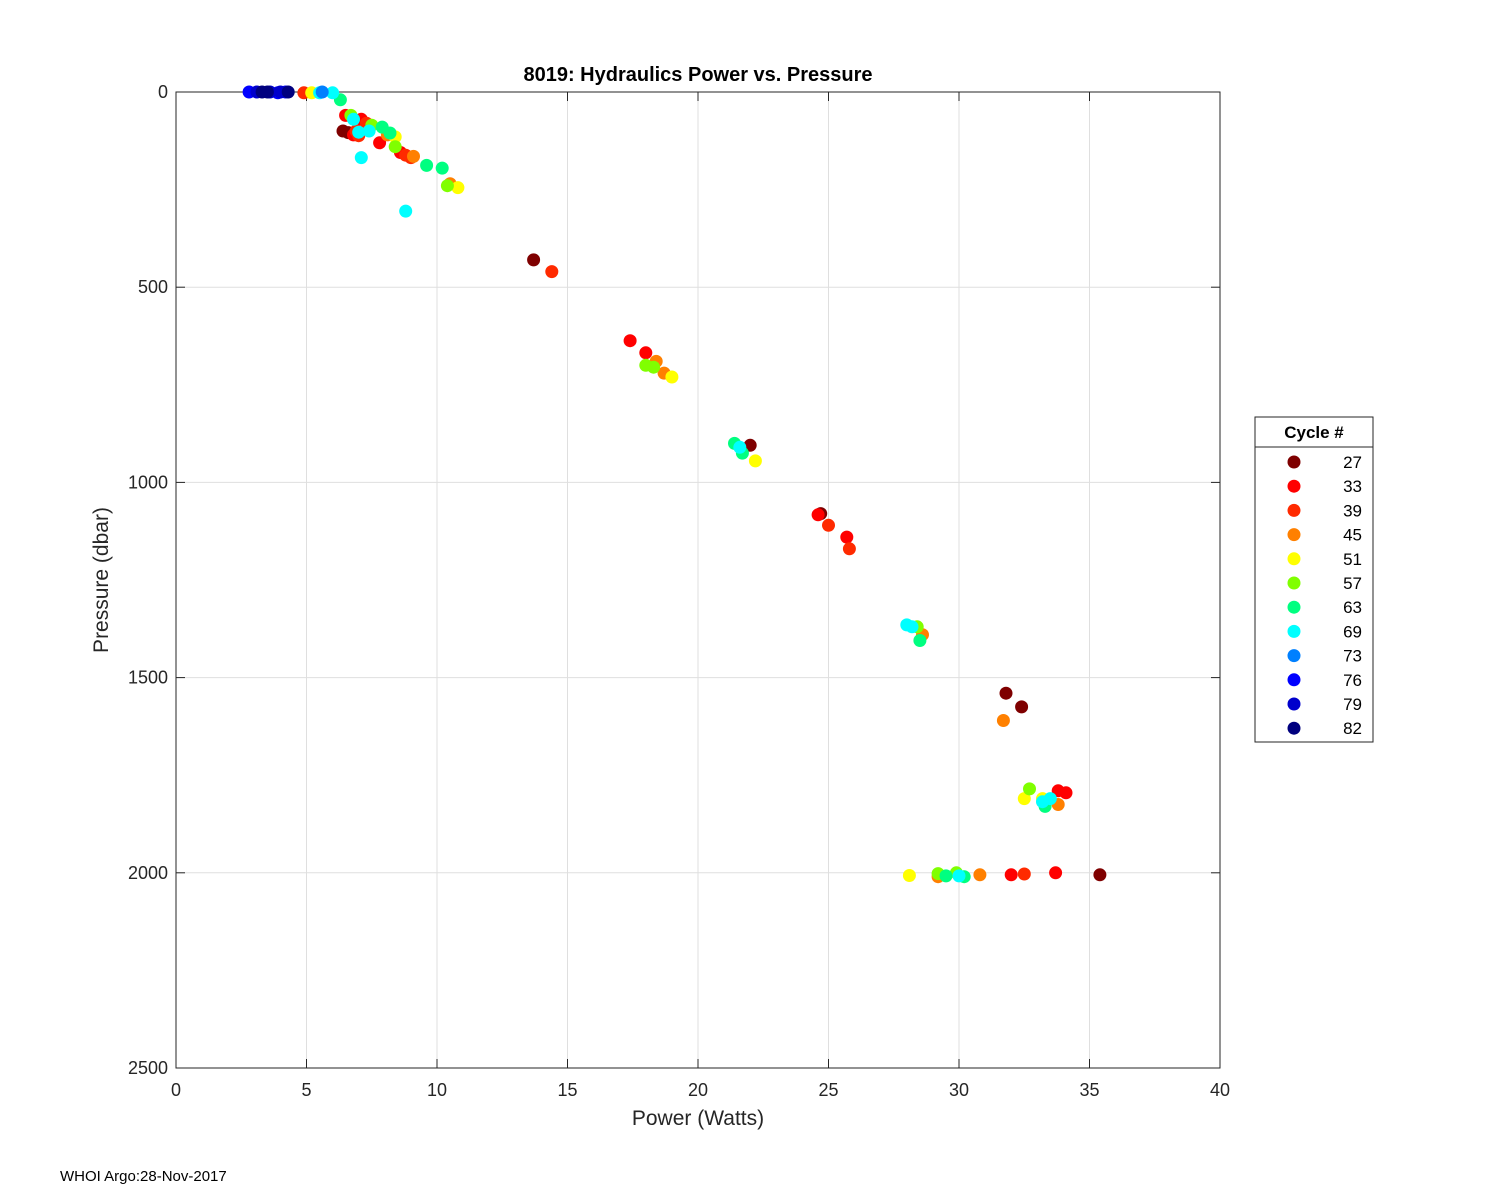  I want to click on x-tick-label: 0, so click(176, 1090).